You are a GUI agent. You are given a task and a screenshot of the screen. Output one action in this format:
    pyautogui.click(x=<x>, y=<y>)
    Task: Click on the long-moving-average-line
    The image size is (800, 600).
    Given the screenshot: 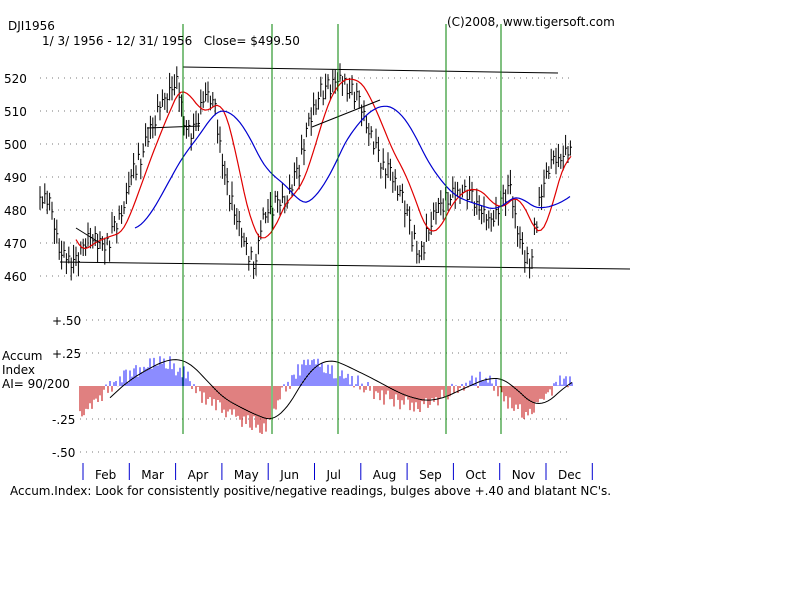 What is the action you would take?
    pyautogui.click(x=352, y=167)
    